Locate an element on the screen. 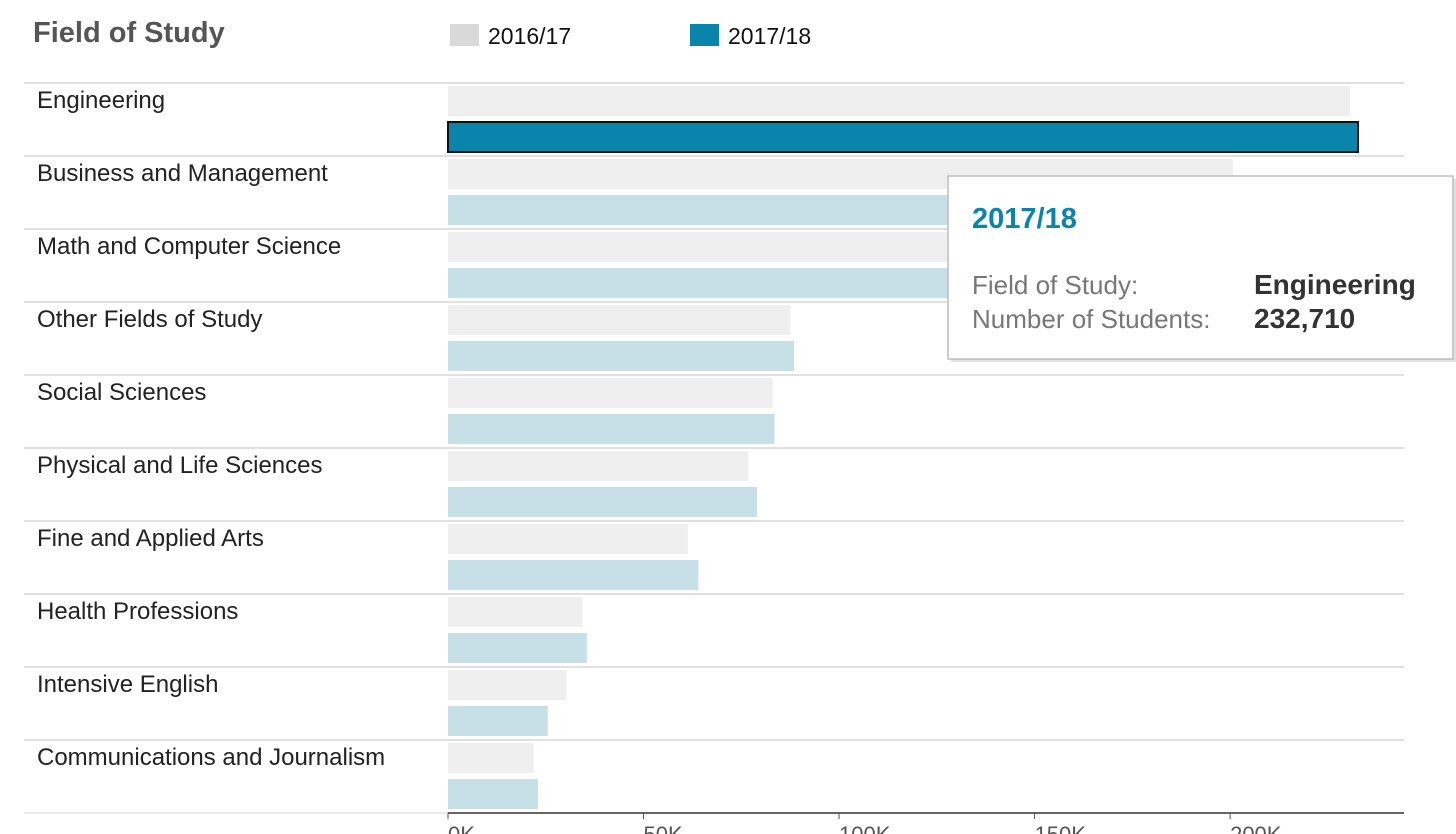 The height and width of the screenshot is (834, 1456). tooltip-value-field: Engineering is located at coordinates (1335, 284).